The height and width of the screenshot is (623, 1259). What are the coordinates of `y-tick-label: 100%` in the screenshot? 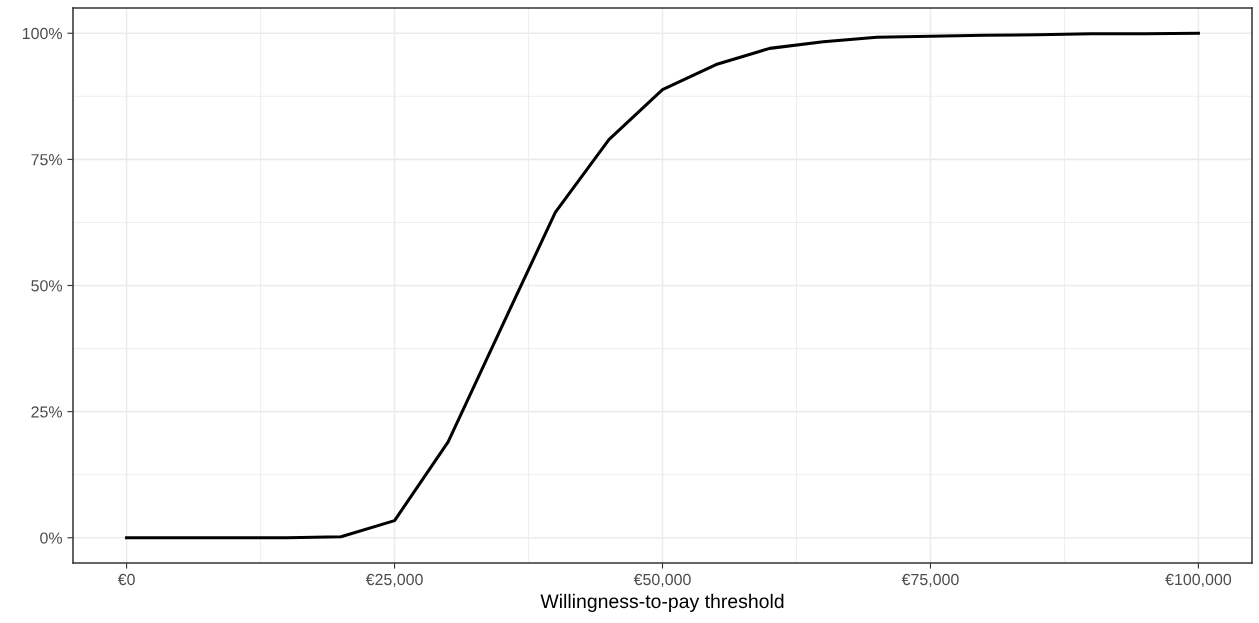 It's located at (42, 33).